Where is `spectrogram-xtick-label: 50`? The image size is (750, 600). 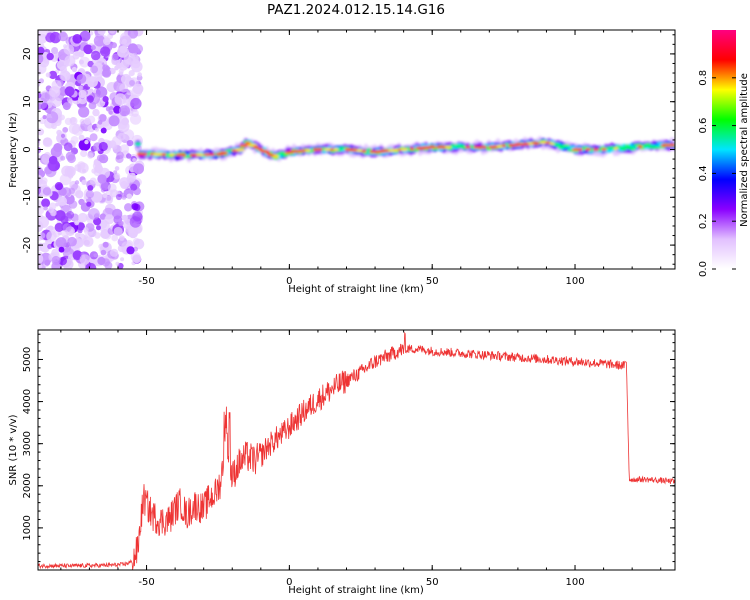
spectrogram-xtick-label: 50 is located at coordinates (432, 281).